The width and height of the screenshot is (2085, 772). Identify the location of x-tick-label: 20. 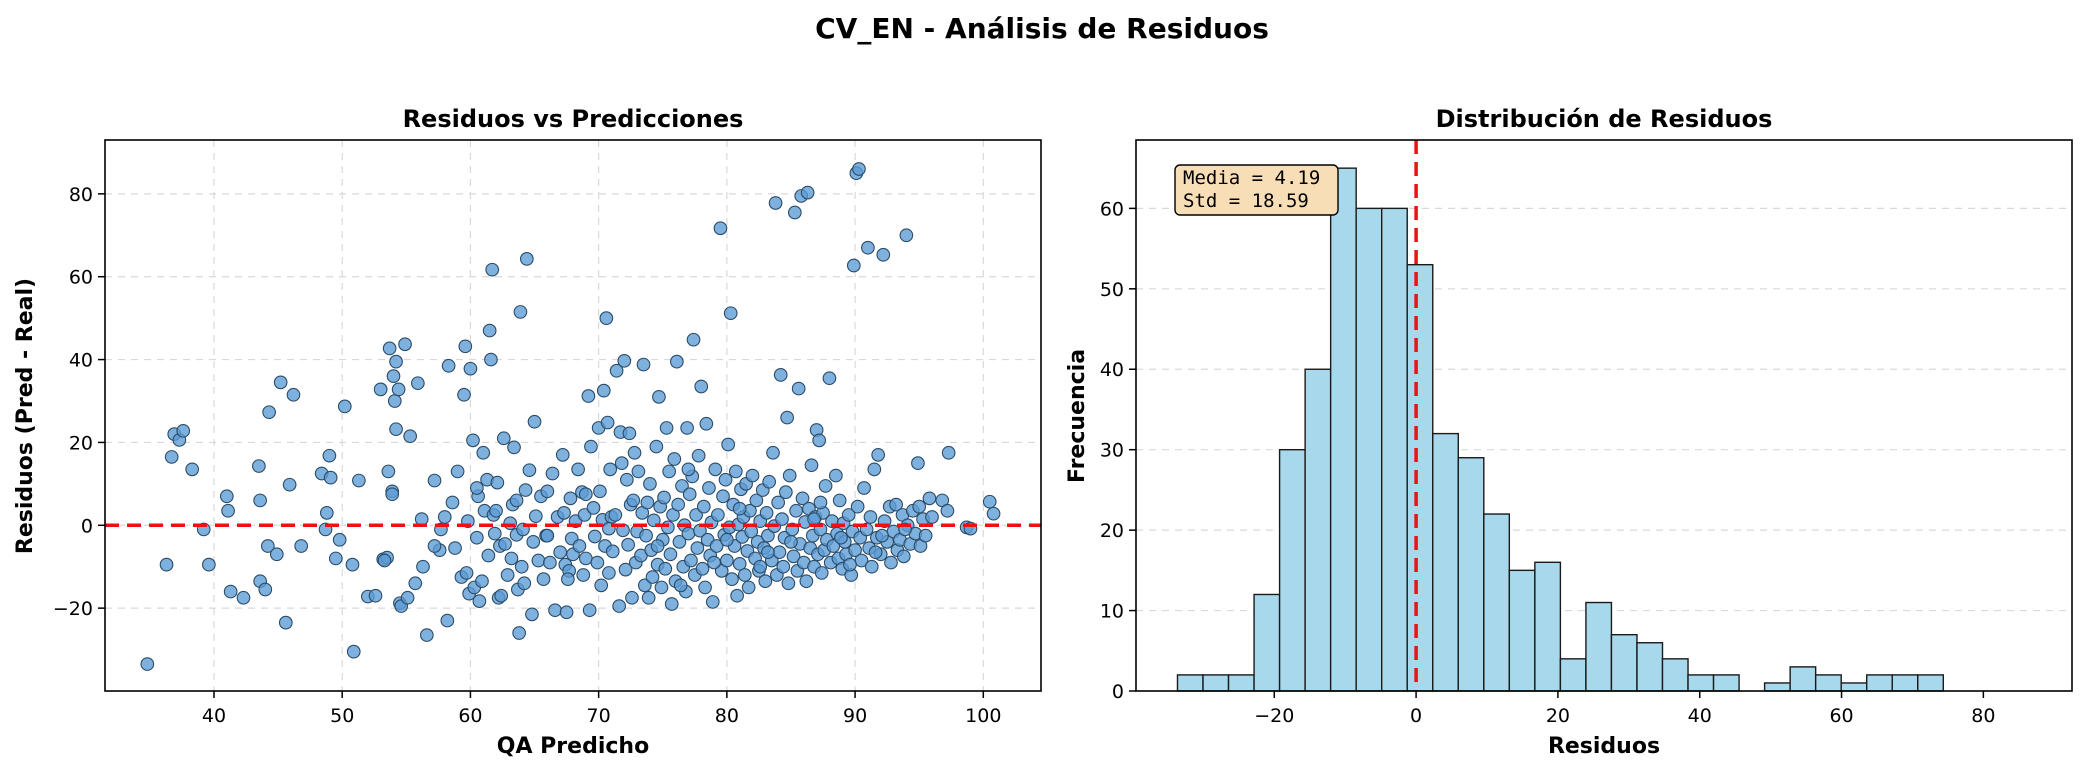
(1558, 716).